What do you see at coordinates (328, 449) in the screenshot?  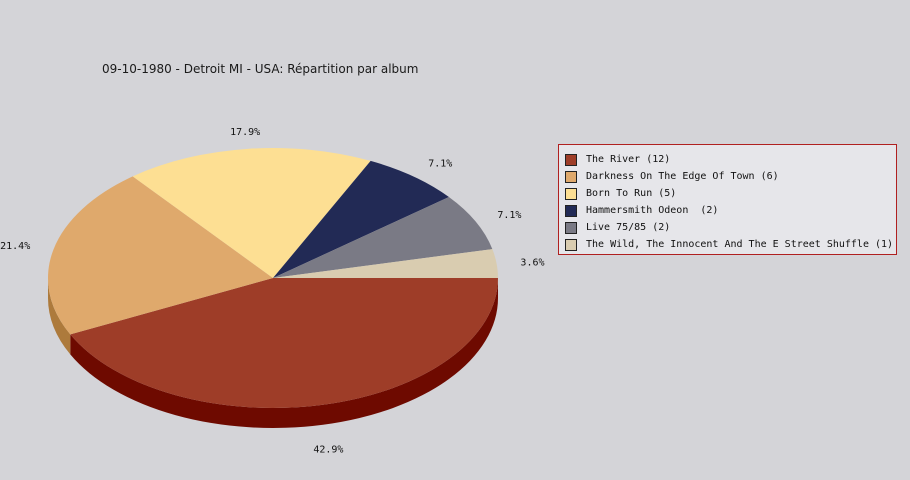 I see `pie-slice-label-0: 42.9%` at bounding box center [328, 449].